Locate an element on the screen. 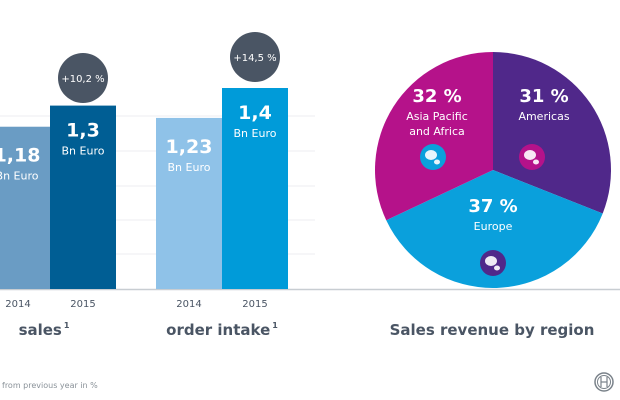 This screenshot has height=400, width=620. slice-name-label: Europe is located at coordinates (493, 226).